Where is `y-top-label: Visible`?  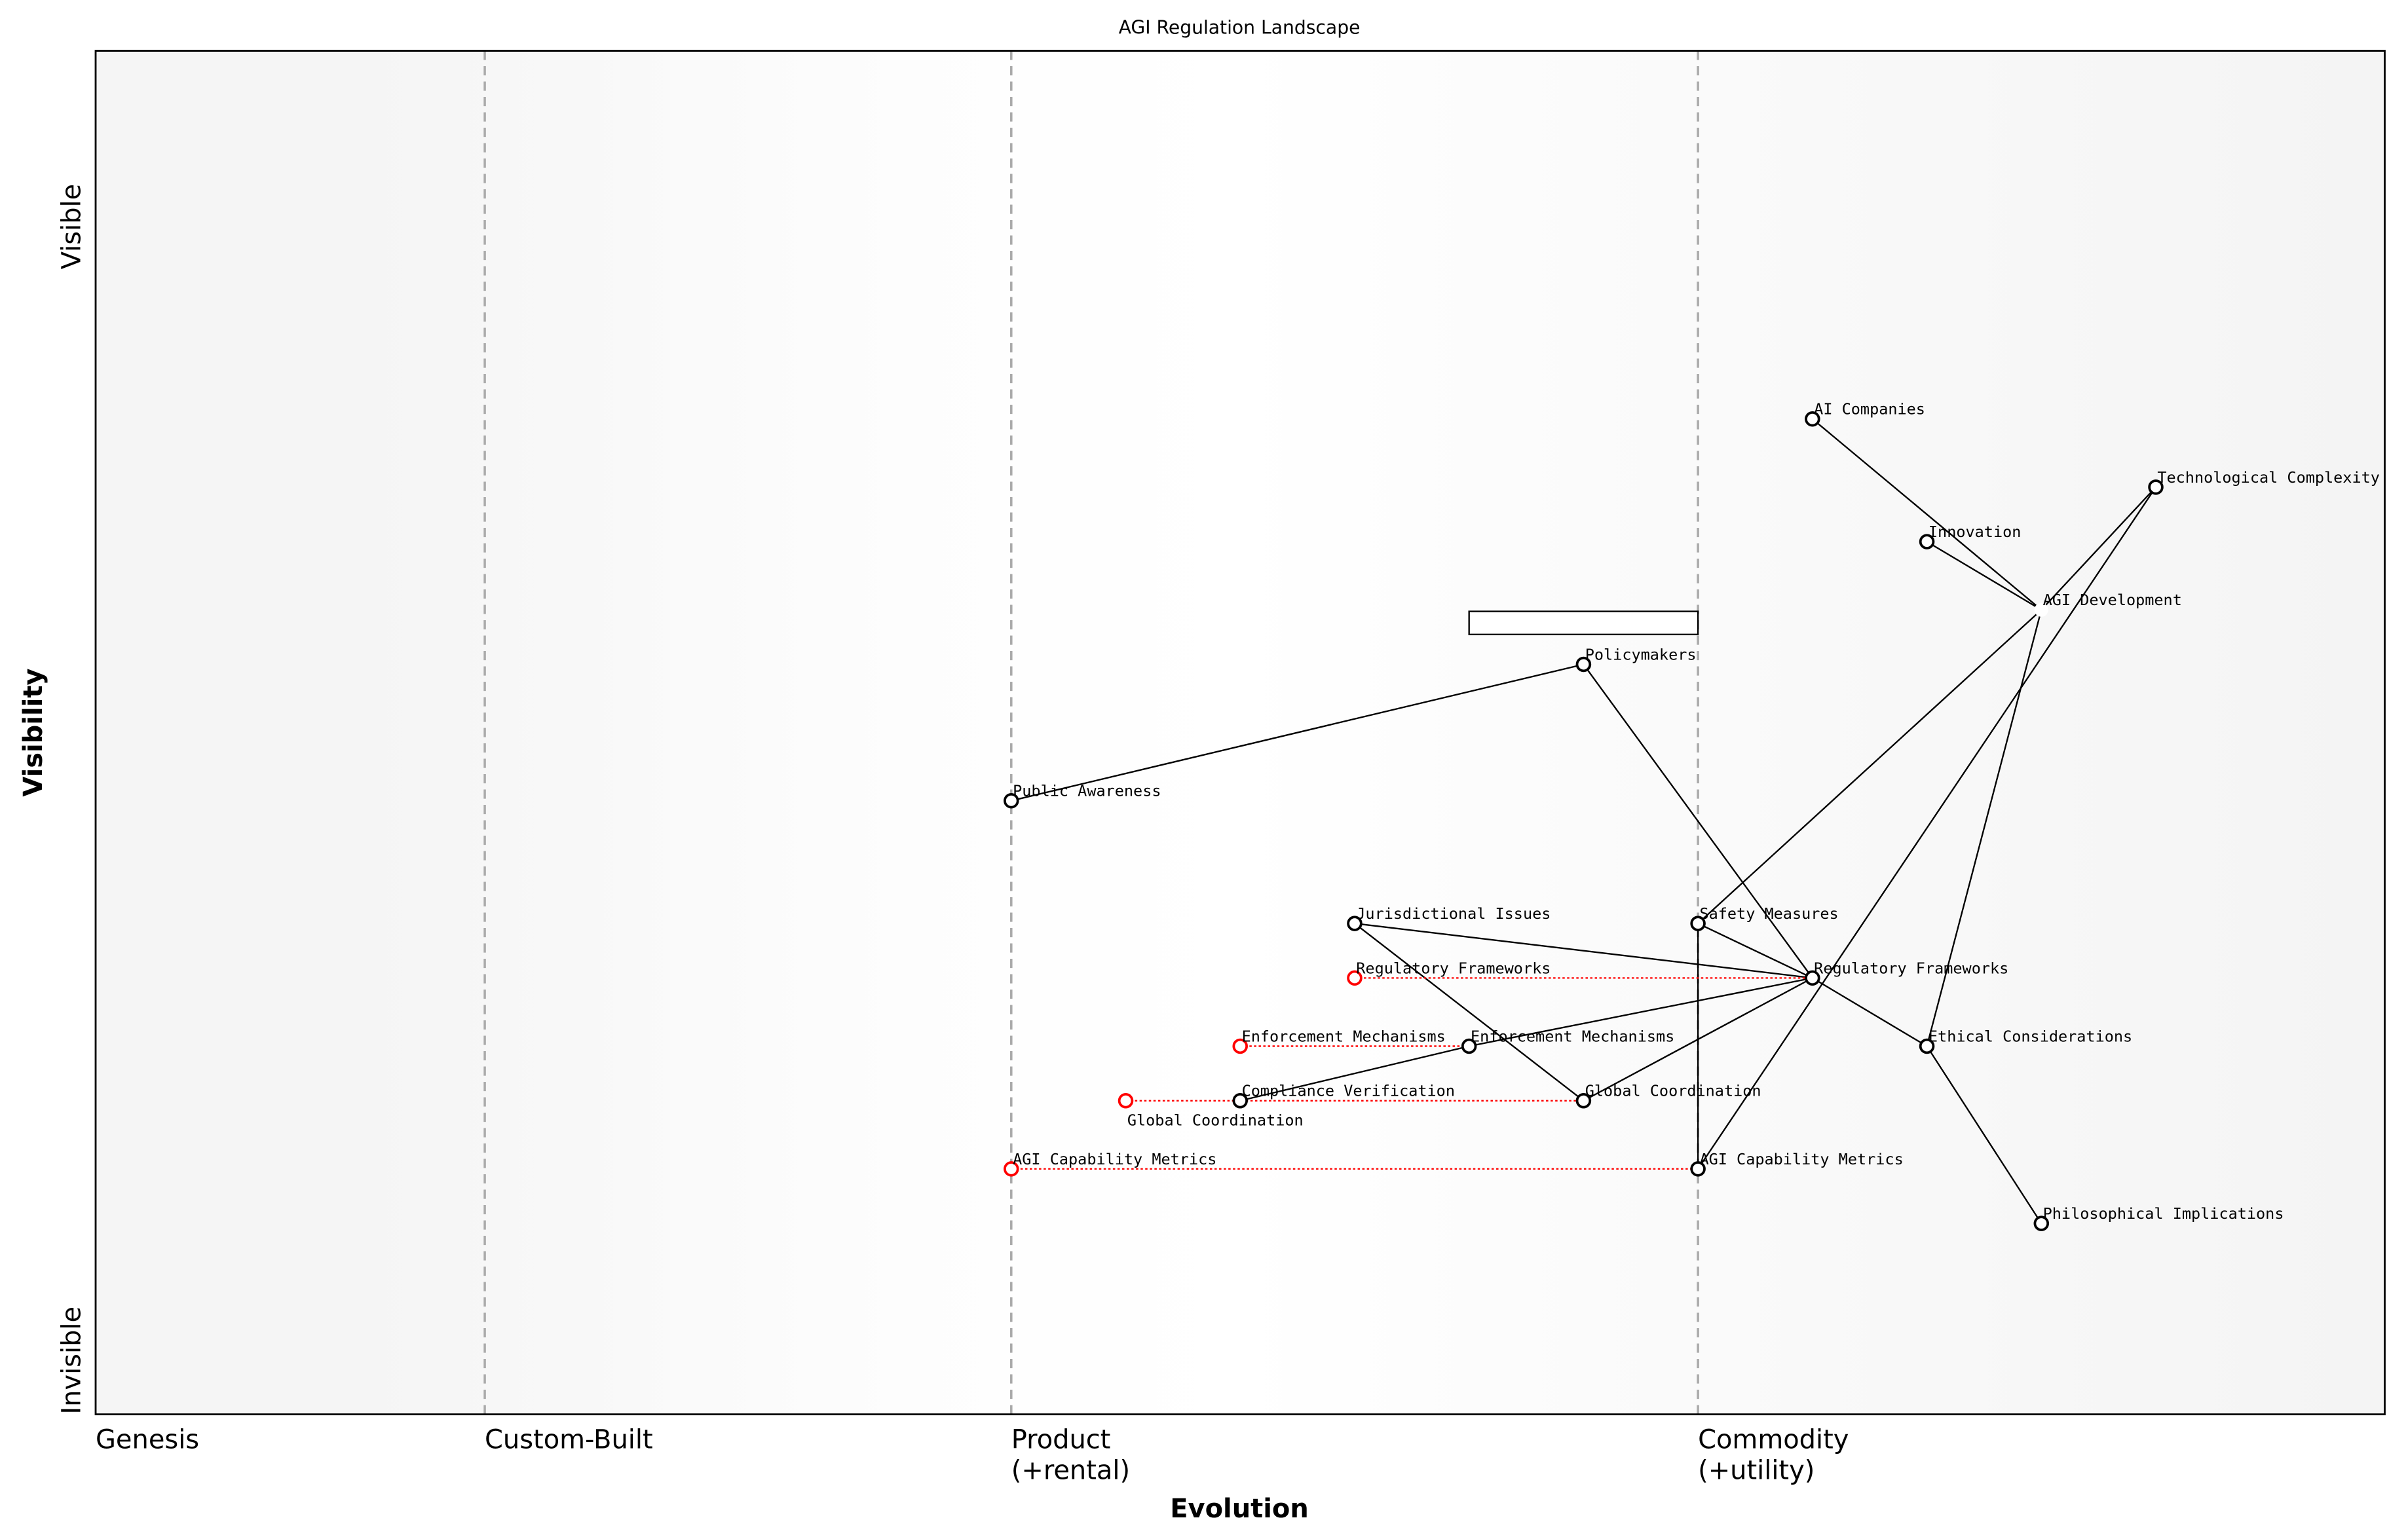 y-top-label: Visible is located at coordinates (72, 226).